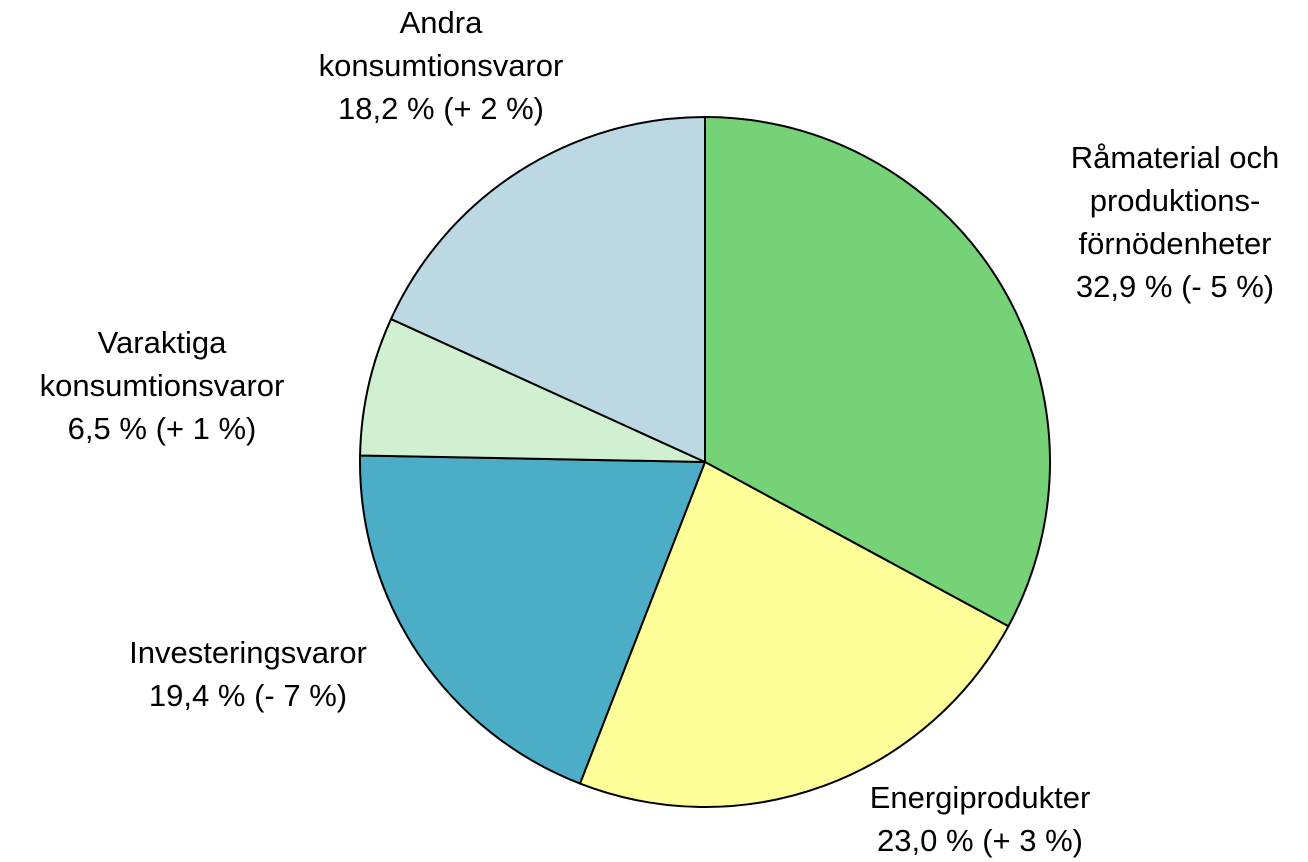 The width and height of the screenshot is (1308, 862). I want to click on slice-value-label: 23,0 % (+ 3 %), so click(980, 840).